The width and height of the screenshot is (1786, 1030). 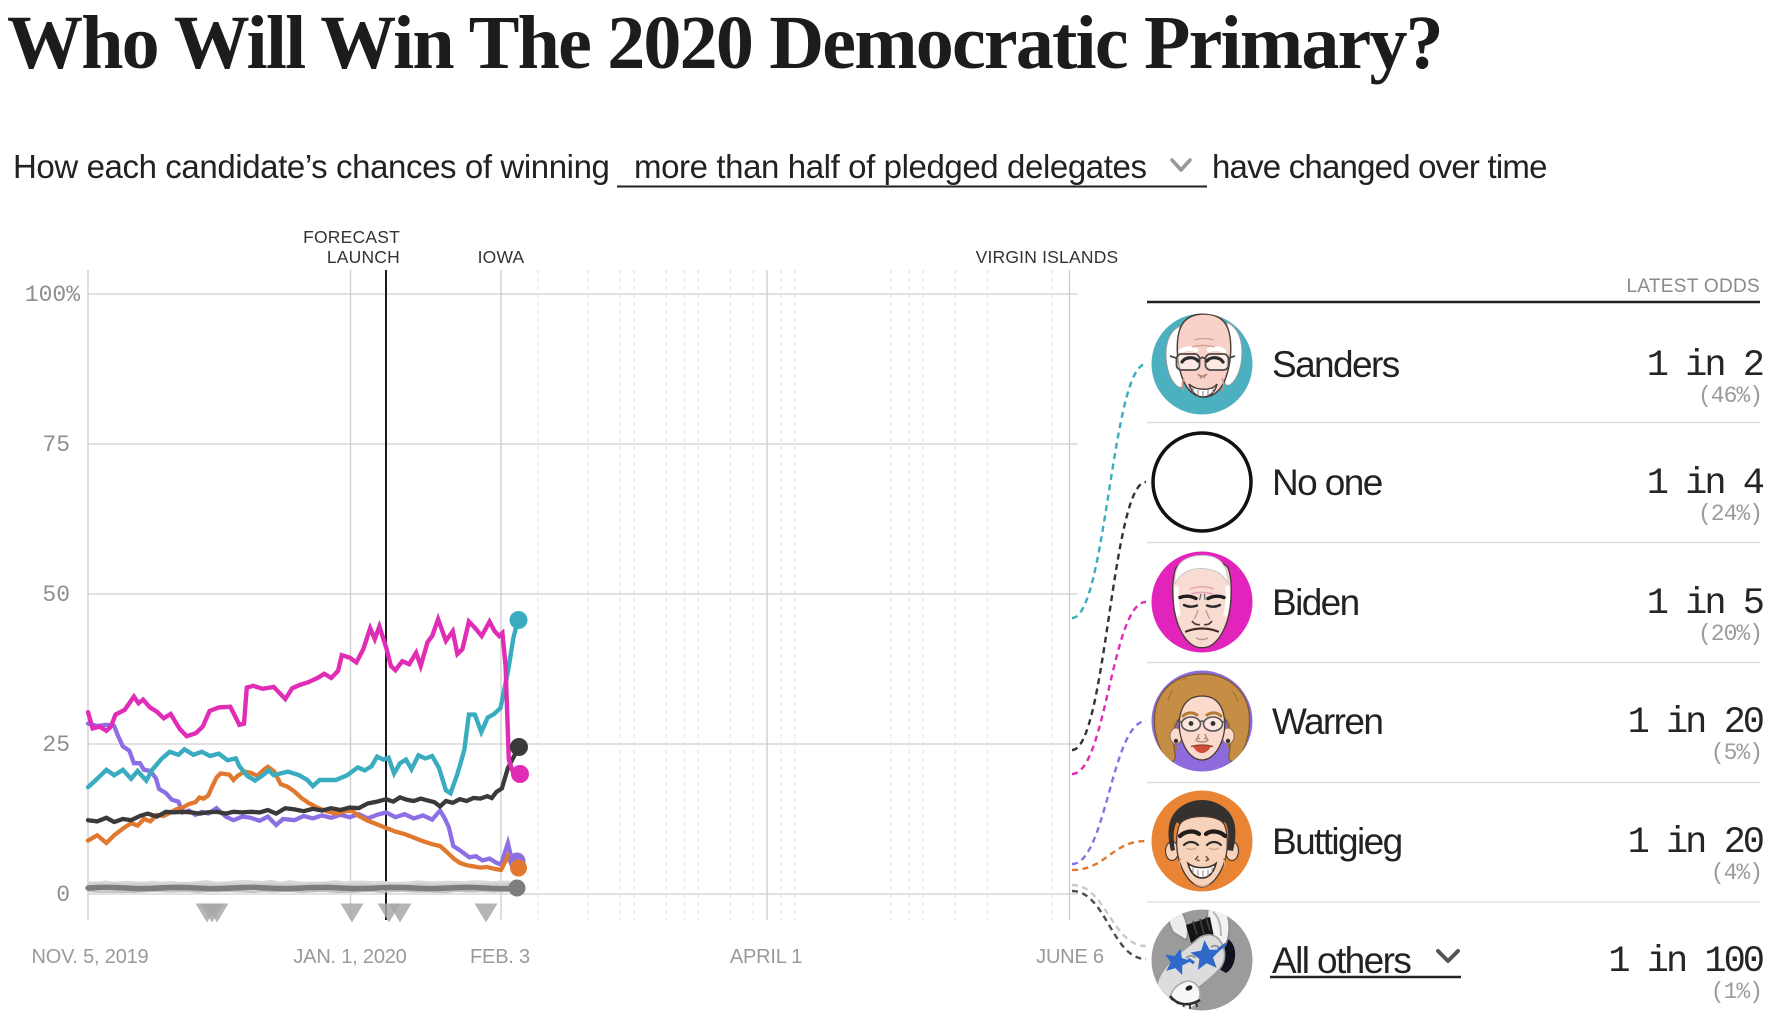 What do you see at coordinates (1336, 364) in the screenshot?
I see `svg-text: Sanders` at bounding box center [1336, 364].